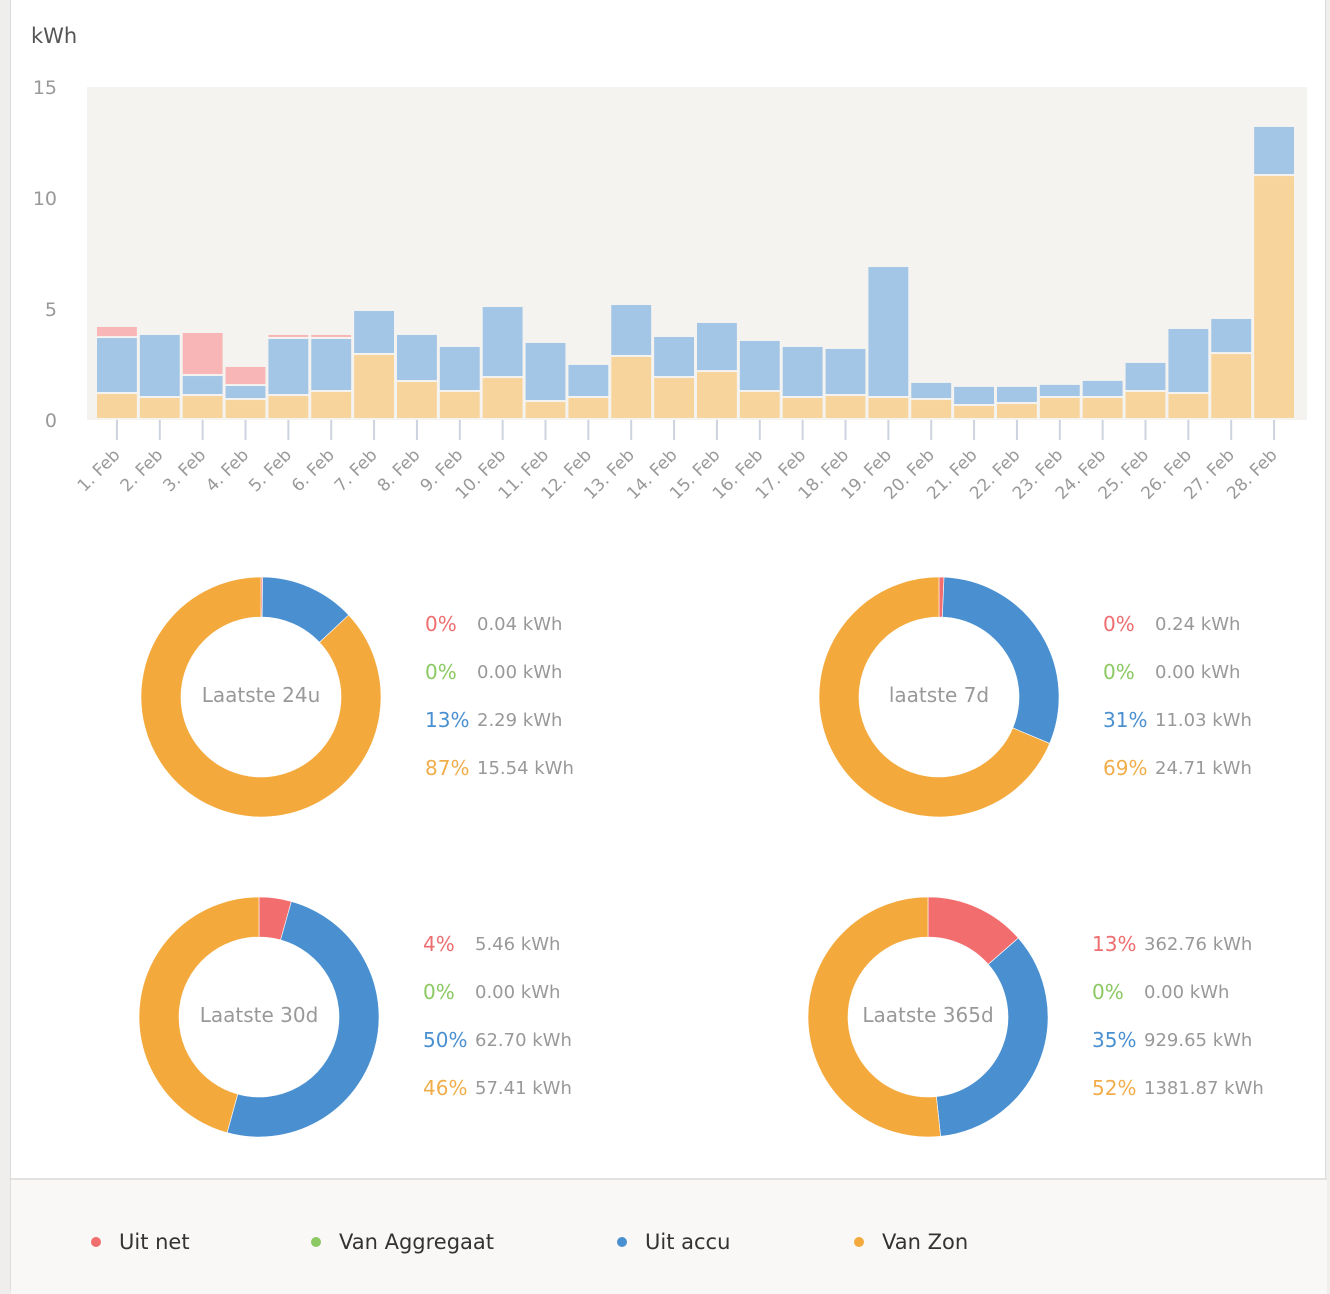 The width and height of the screenshot is (1330, 1294). What do you see at coordinates (1198, 1040) in the screenshot?
I see `stat-kwh: 929.65 kWh` at bounding box center [1198, 1040].